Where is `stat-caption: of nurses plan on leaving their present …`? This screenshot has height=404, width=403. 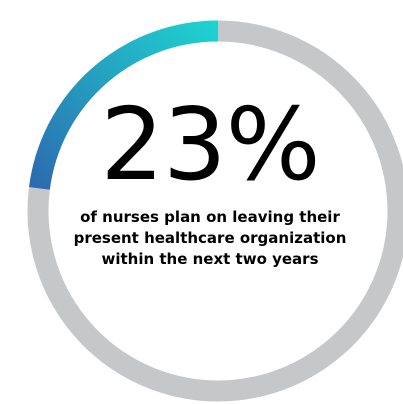
stat-caption: of nurses plan on leaving their present … is located at coordinates (210, 238).